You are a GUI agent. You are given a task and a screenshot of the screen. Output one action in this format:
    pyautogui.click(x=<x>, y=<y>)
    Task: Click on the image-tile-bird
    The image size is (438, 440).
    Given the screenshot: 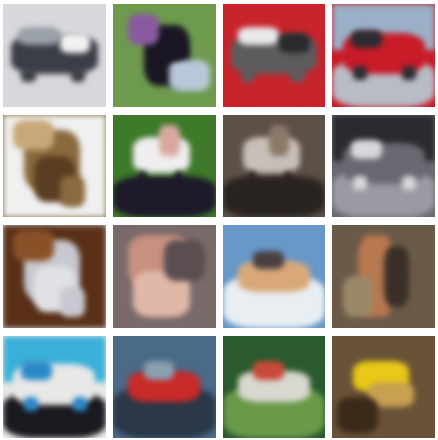 What is the action you would take?
    pyautogui.click(x=164, y=55)
    